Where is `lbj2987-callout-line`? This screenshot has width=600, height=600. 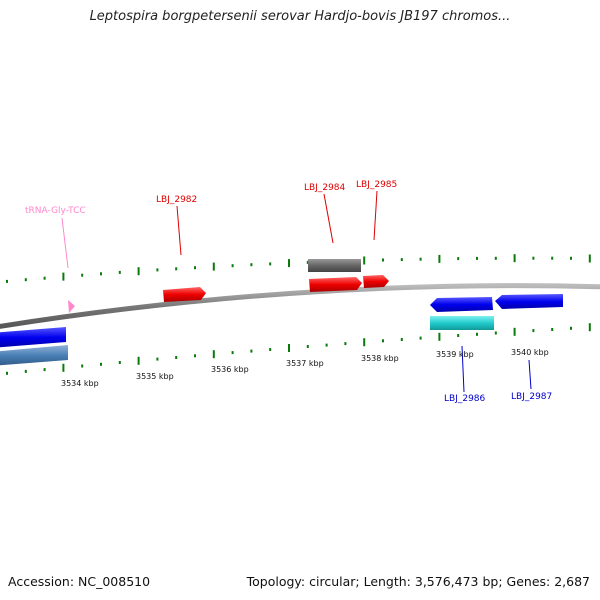
lbj2987-callout-line is located at coordinates (530, 374).